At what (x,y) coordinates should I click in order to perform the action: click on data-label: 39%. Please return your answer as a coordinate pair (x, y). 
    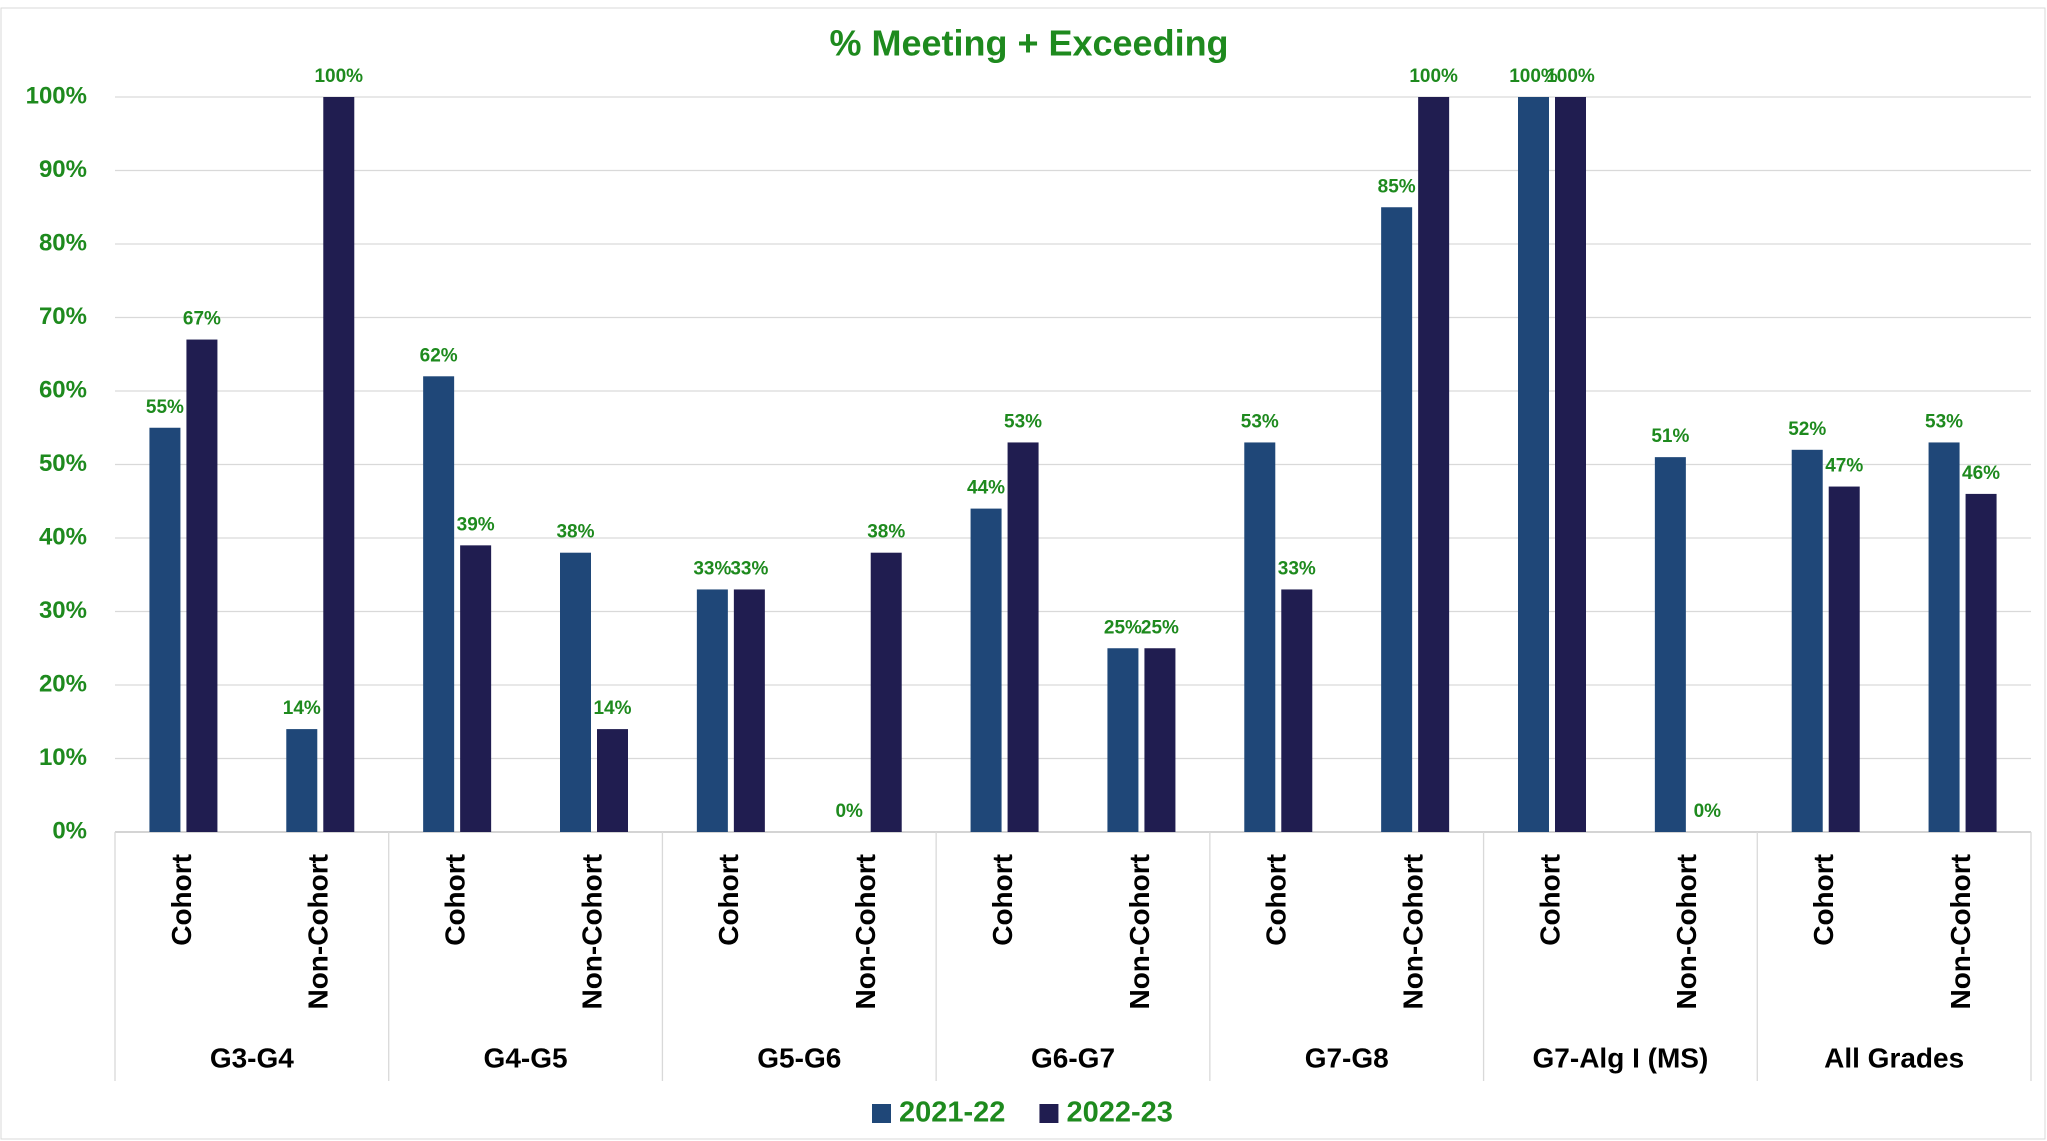
    Looking at the image, I should click on (476, 524).